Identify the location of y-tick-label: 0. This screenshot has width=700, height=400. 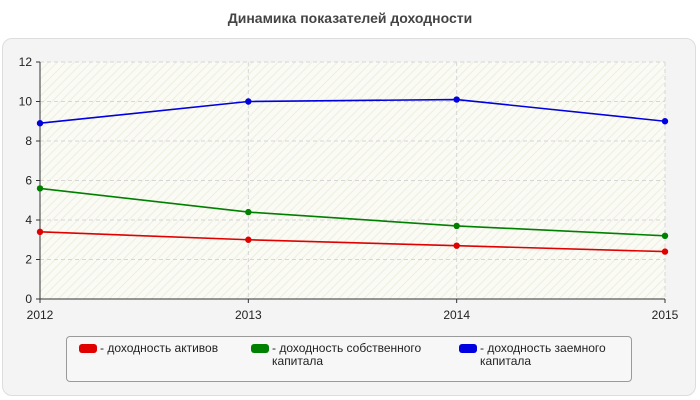
(28, 299).